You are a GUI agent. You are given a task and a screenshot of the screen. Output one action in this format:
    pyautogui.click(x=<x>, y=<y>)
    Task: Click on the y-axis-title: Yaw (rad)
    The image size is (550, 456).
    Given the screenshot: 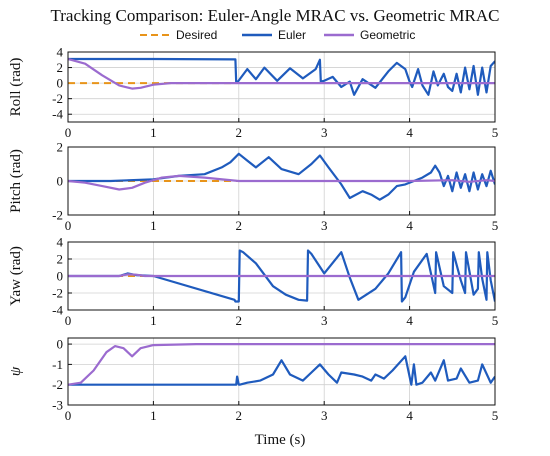 What is the action you would take?
    pyautogui.click(x=16, y=276)
    